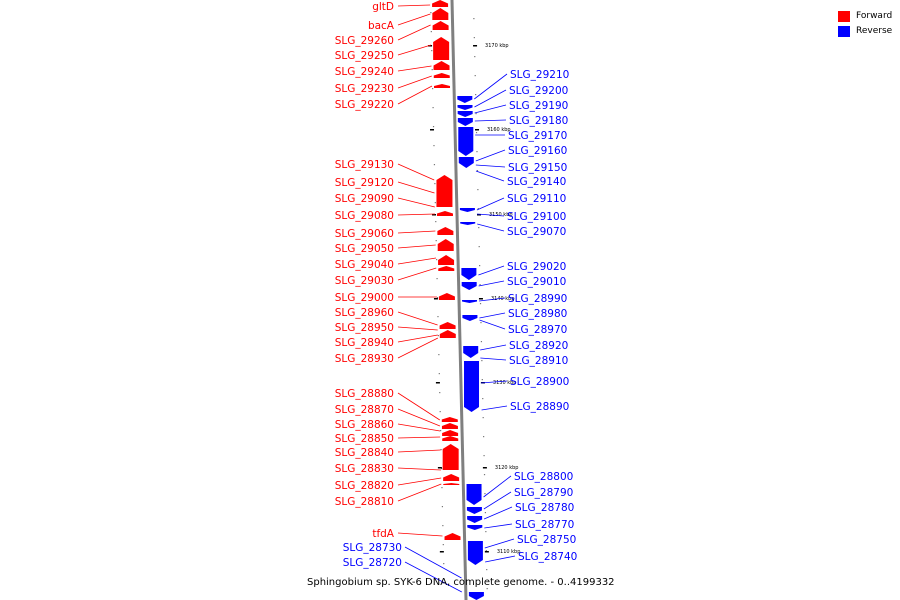 The height and width of the screenshot is (600, 900). Describe the element at coordinates (537, 168) in the screenshot. I see `reverse-gene-label: SLG_29150` at that location.